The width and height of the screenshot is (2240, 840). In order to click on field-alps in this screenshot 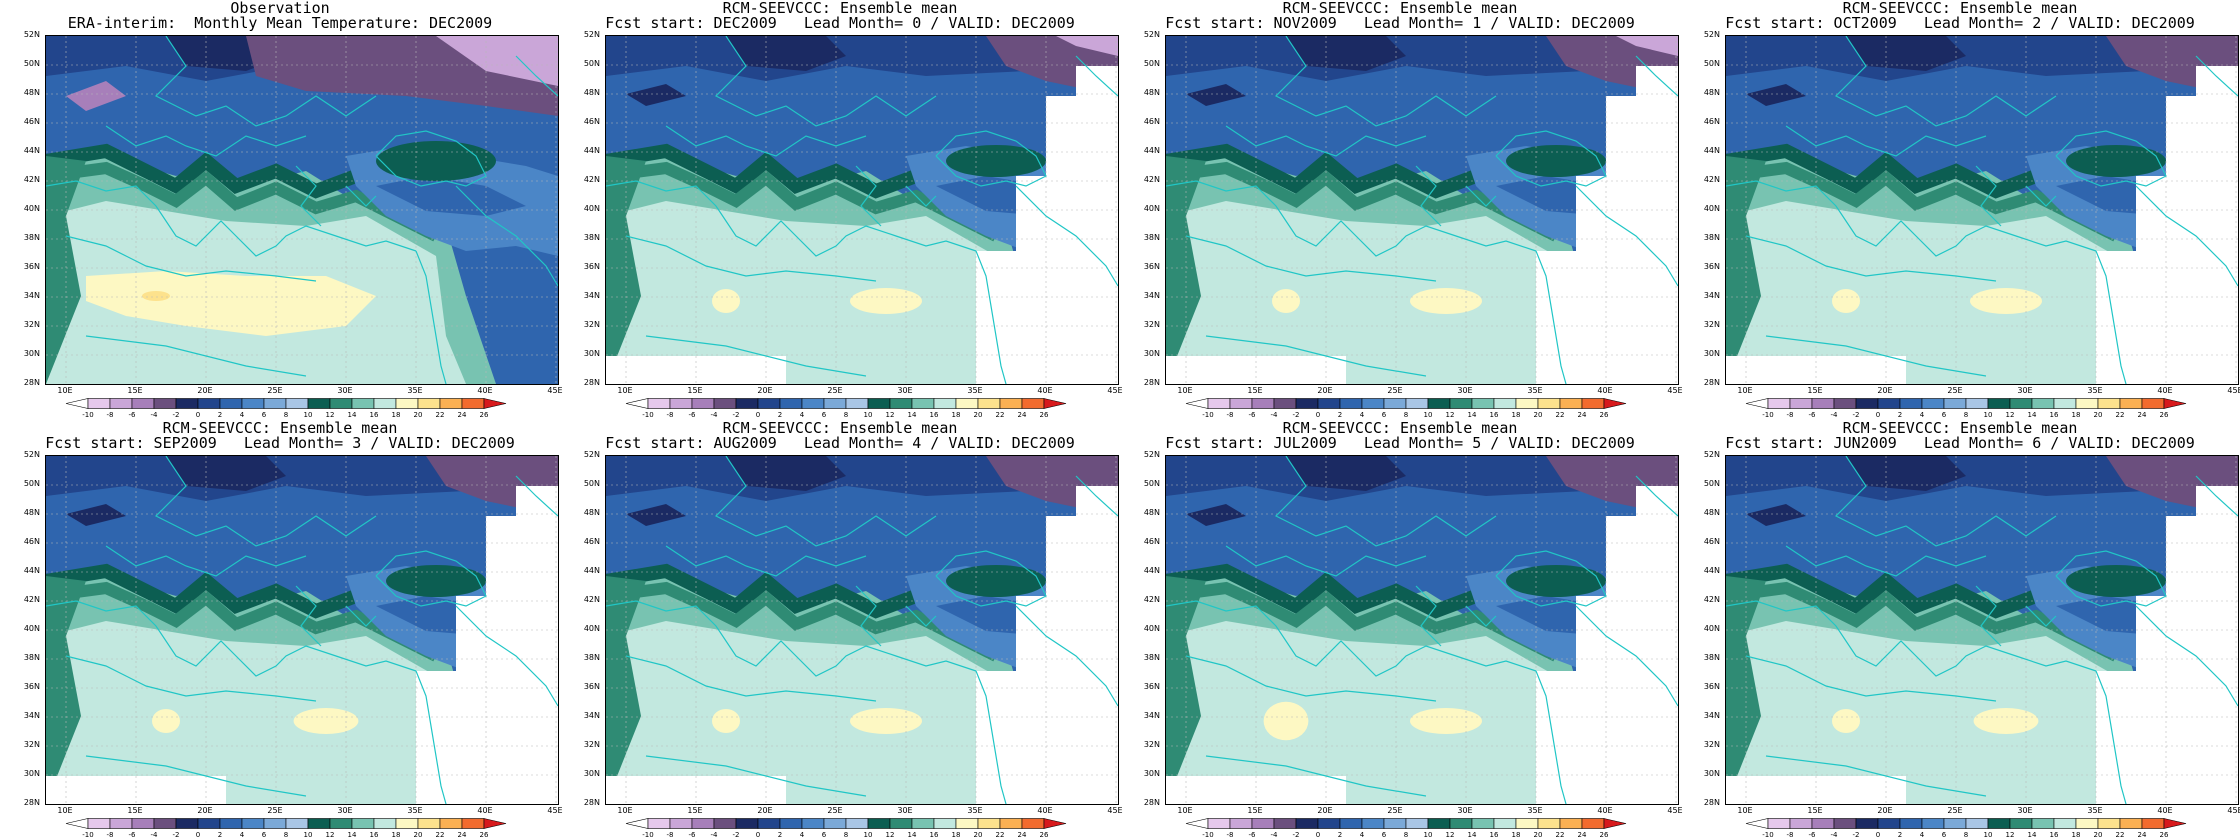, I will do `click(96, 515)`.